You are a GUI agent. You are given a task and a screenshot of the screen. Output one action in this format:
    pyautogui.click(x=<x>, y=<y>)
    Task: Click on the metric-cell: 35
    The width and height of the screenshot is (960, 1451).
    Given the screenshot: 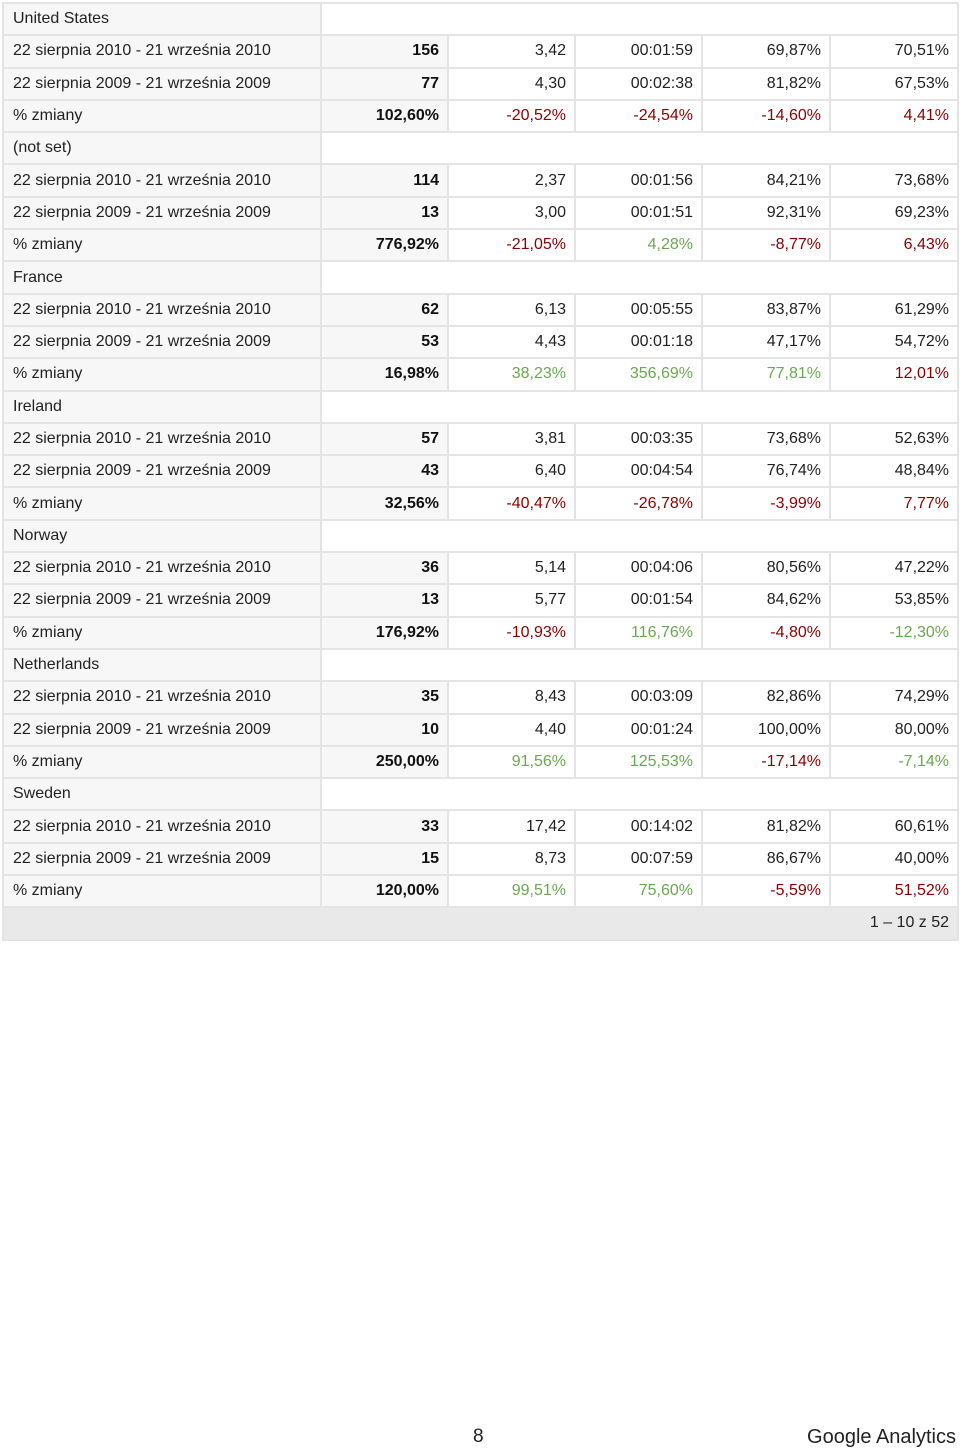 What is the action you would take?
    pyautogui.click(x=384, y=697)
    